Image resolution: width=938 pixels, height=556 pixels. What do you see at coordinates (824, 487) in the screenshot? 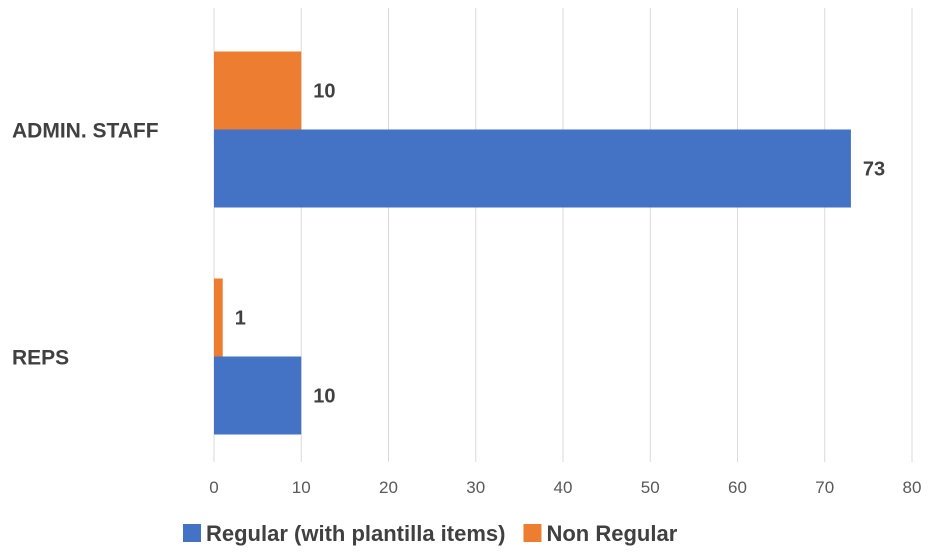
I see `x-tick-label: 70` at bounding box center [824, 487].